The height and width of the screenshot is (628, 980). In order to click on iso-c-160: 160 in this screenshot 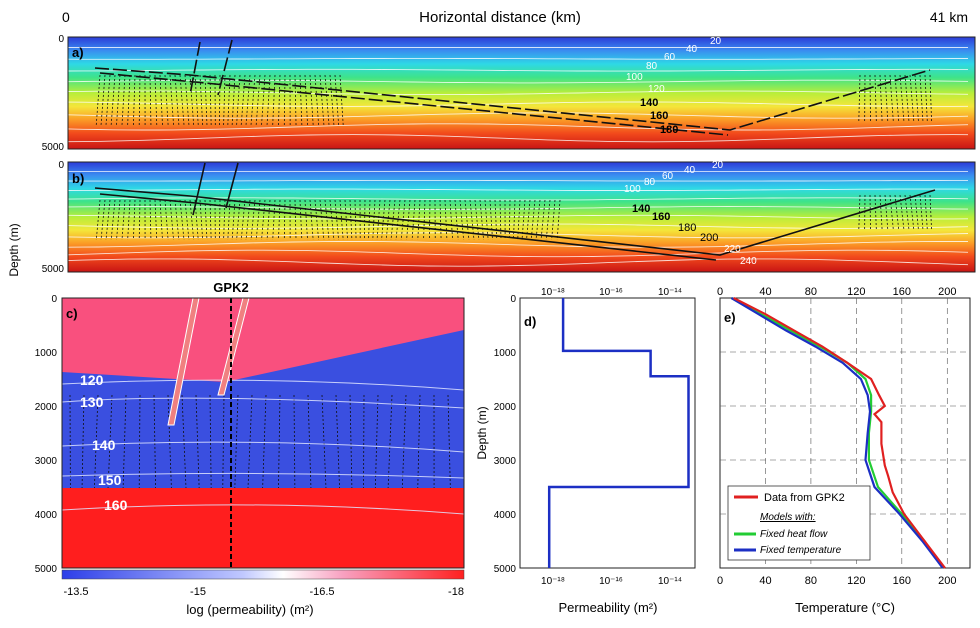, I will do `click(116, 505)`.